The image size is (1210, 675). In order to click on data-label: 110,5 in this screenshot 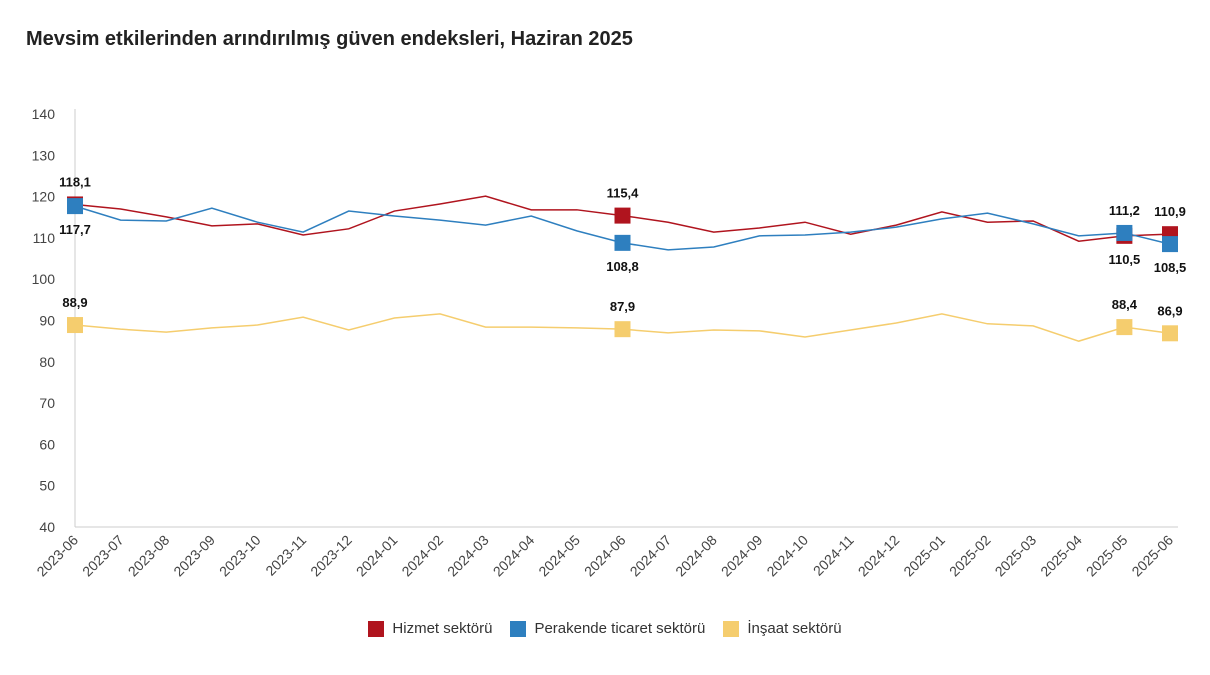, I will do `click(1124, 259)`.